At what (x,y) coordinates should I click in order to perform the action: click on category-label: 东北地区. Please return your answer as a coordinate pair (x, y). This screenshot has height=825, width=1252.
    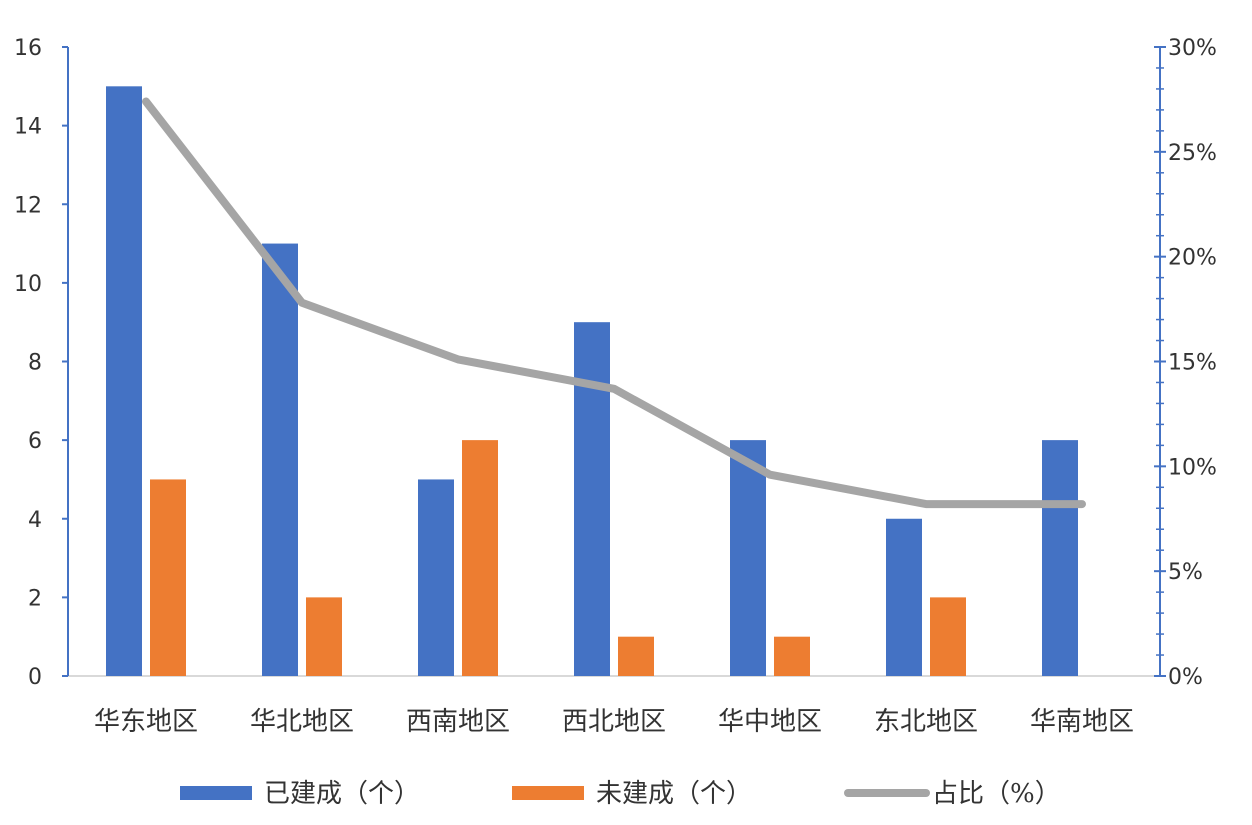
    Looking at the image, I should click on (926, 722).